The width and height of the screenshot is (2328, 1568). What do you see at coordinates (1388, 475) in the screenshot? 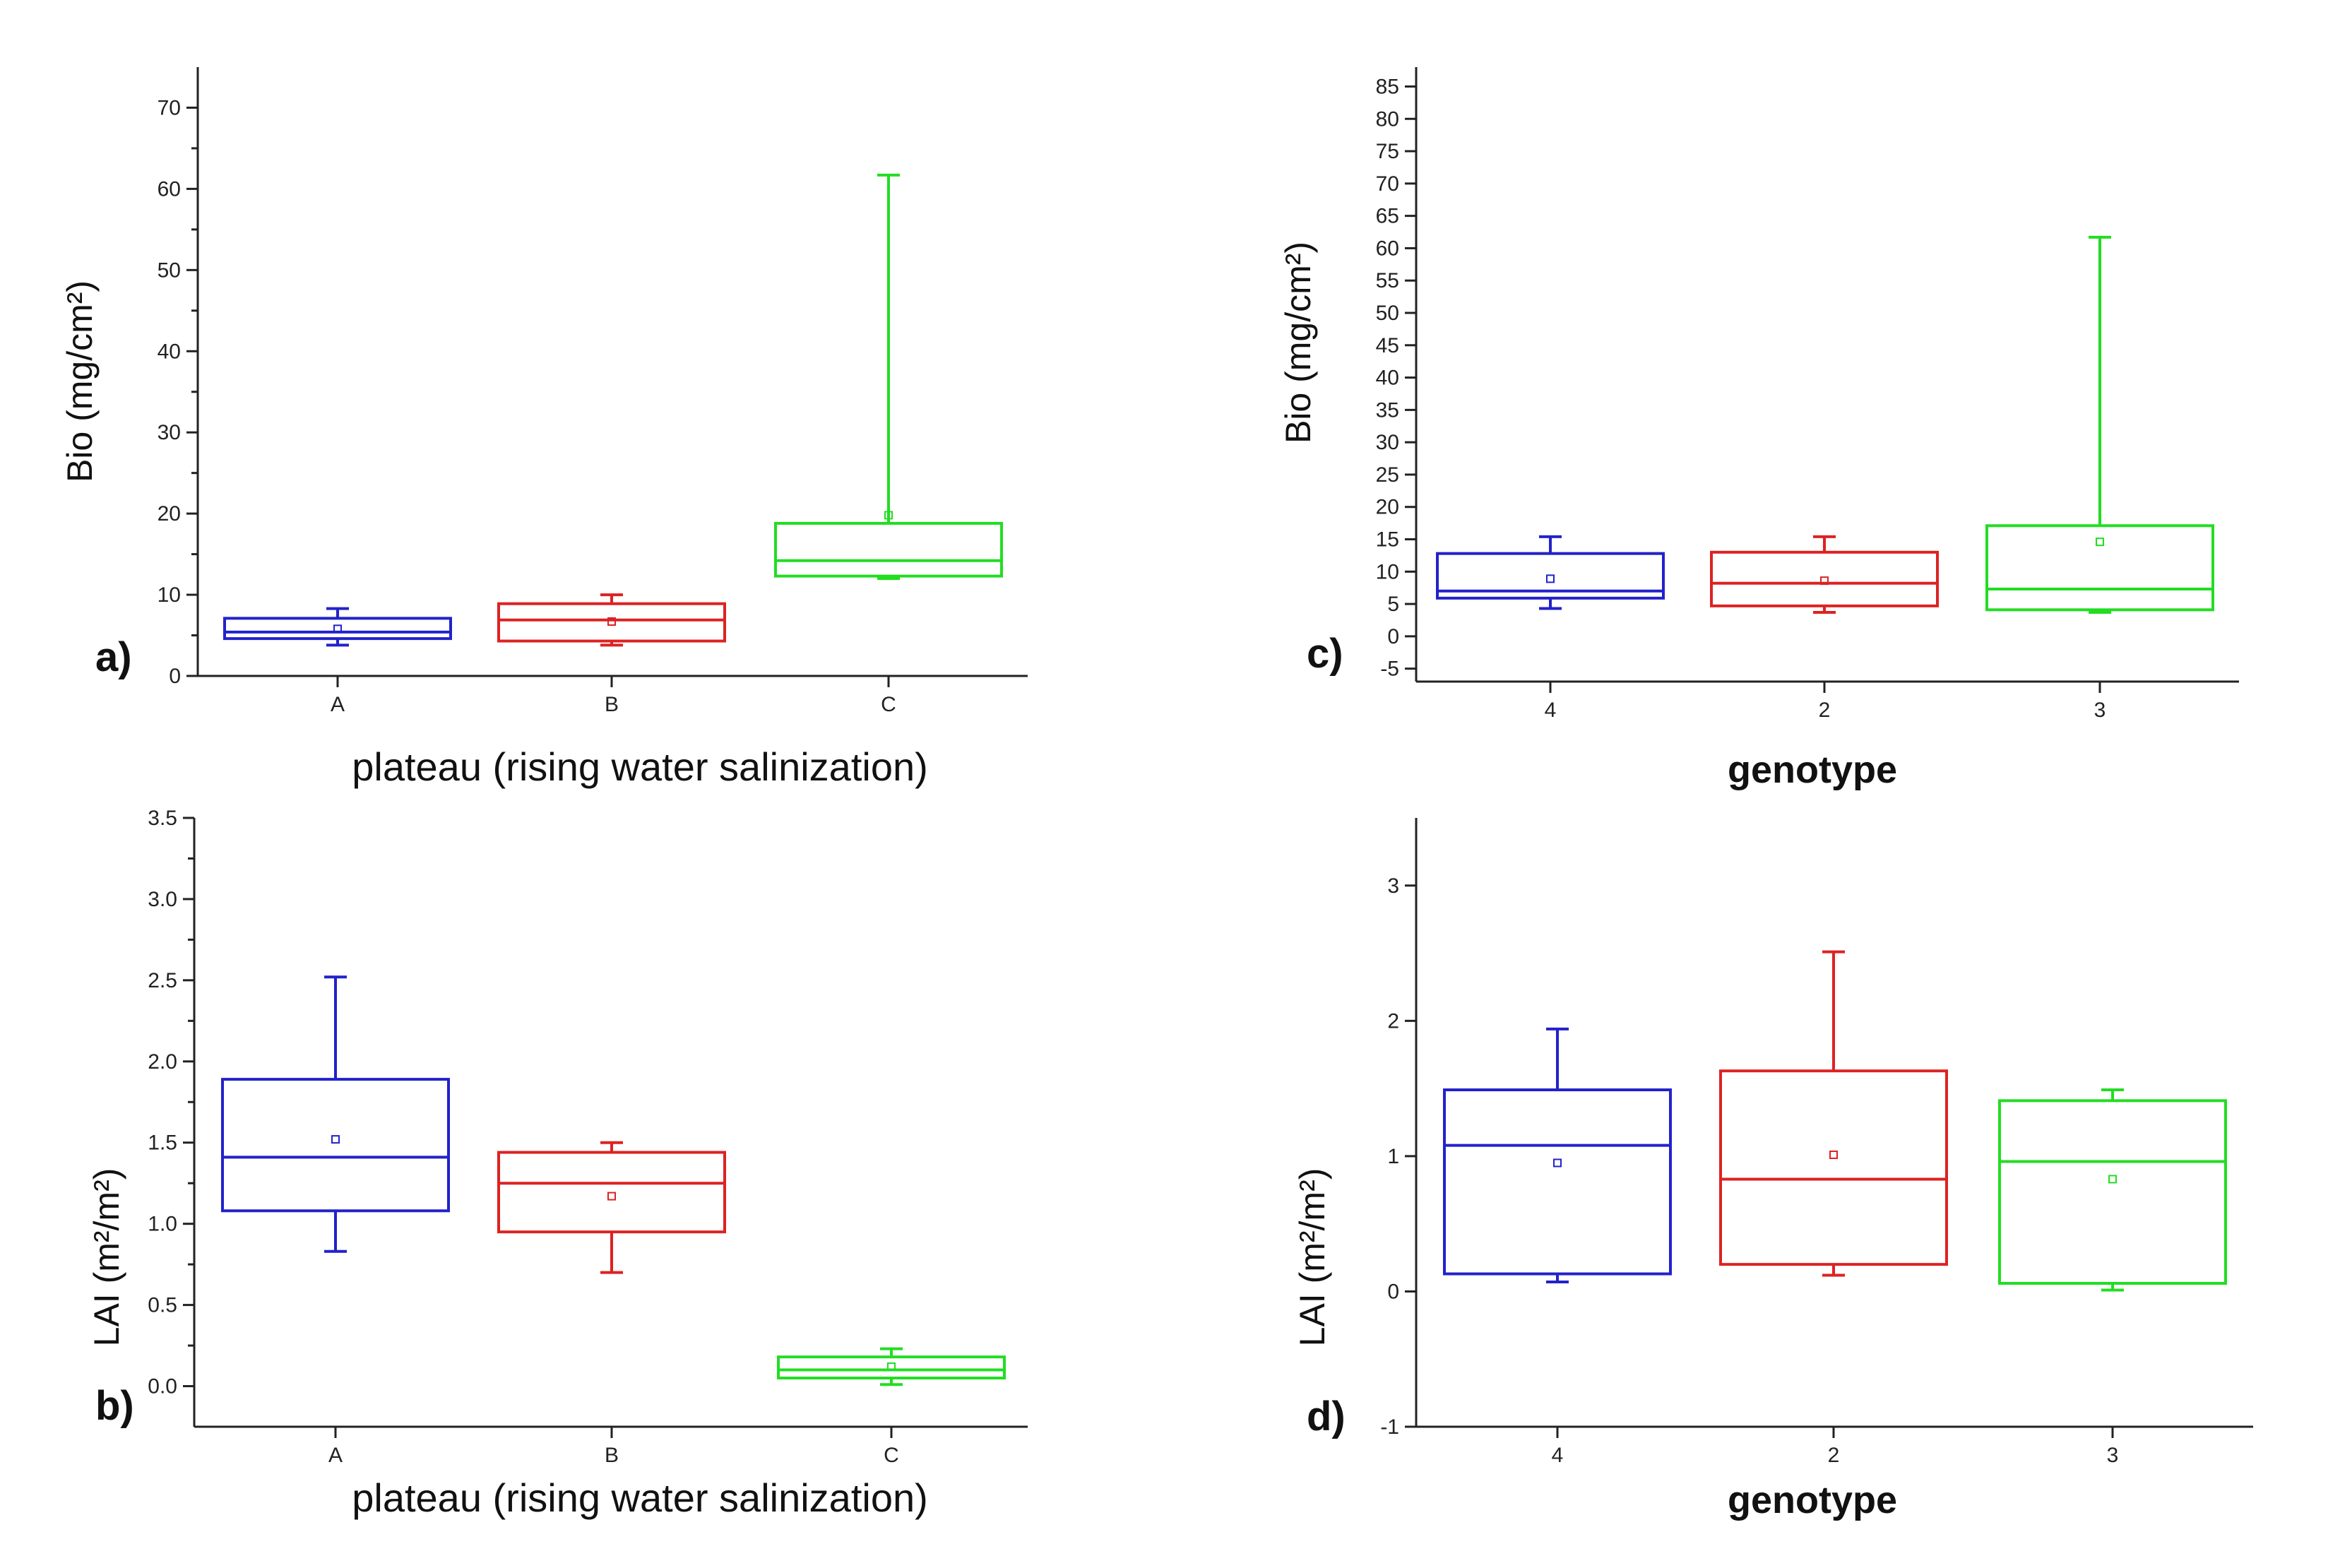
I see `panel-c-ytick-label: 25` at bounding box center [1388, 475].